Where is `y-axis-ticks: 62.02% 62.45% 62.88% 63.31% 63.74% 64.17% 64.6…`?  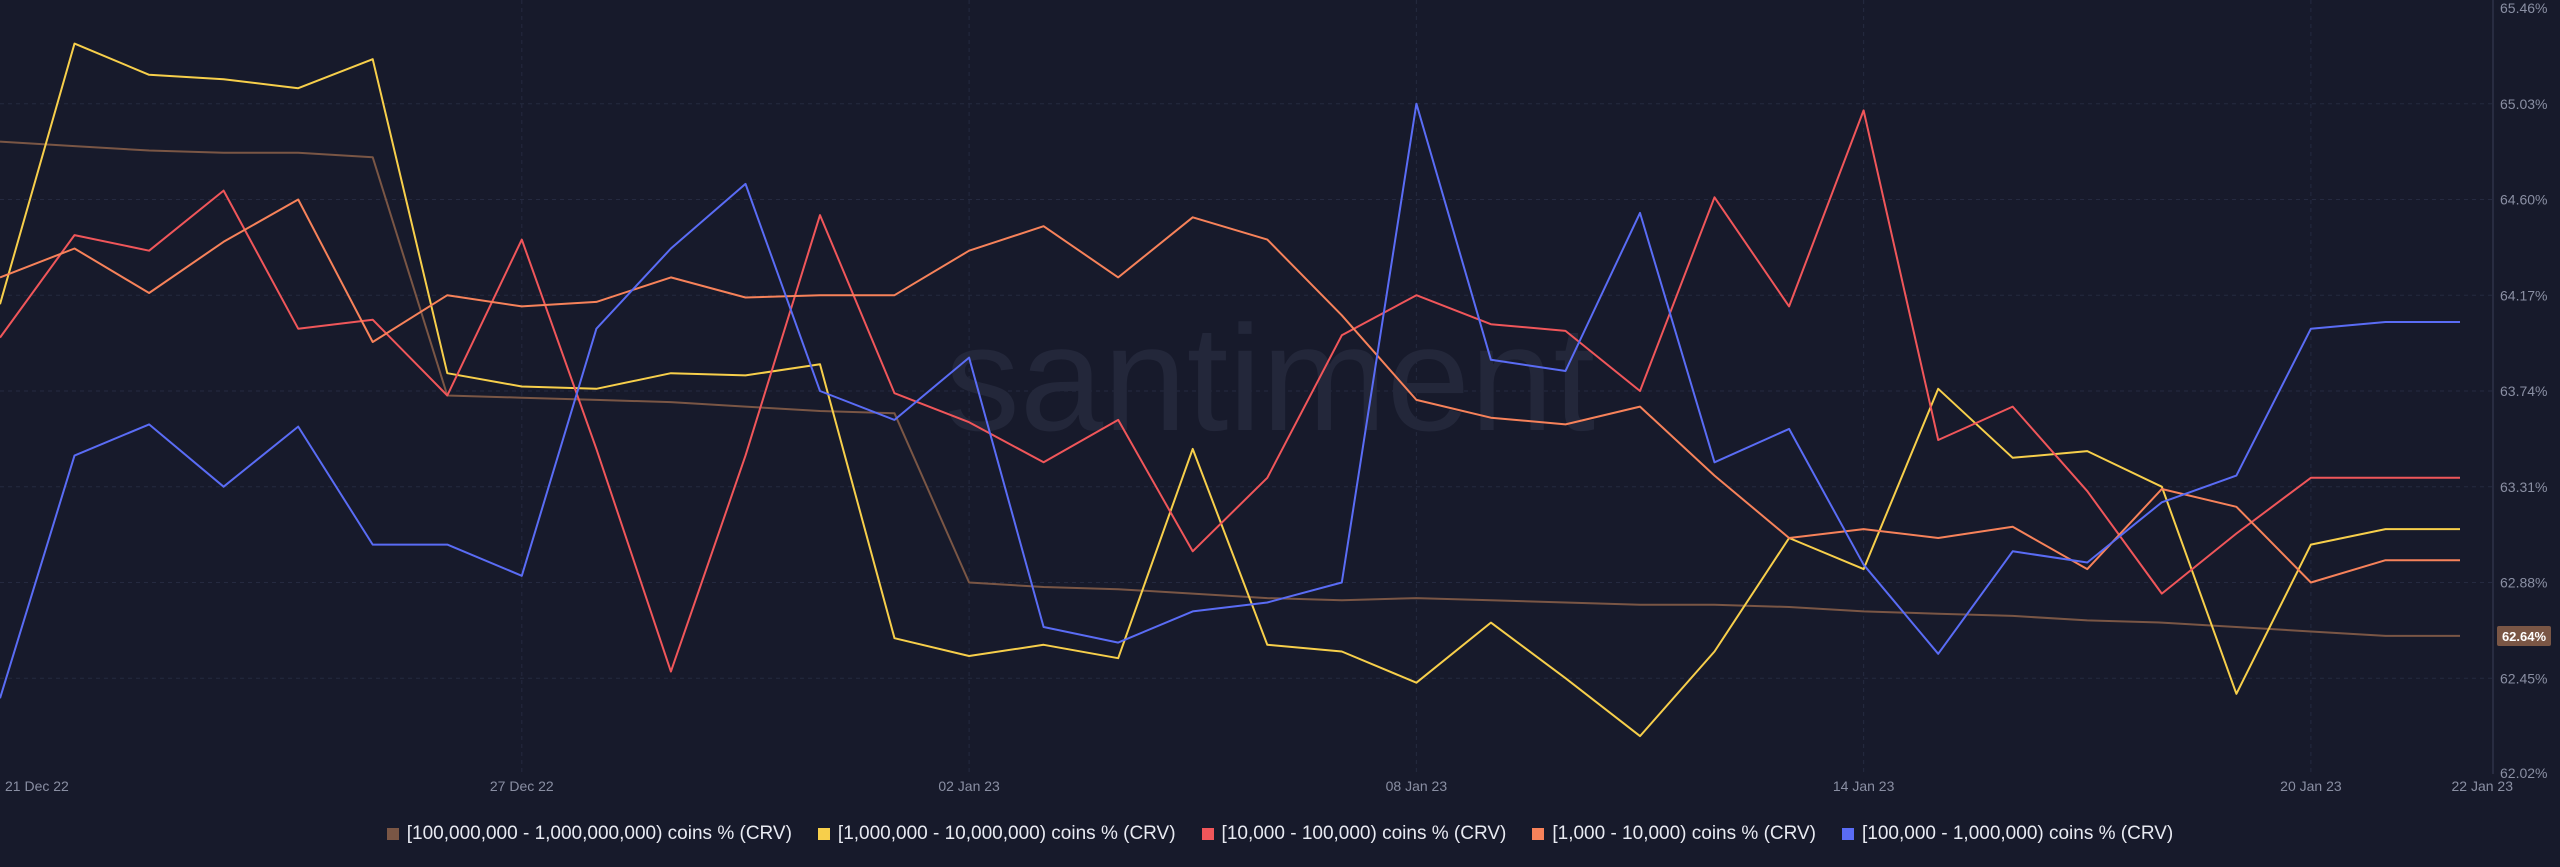 y-axis-ticks: 62.02% 62.45% 62.88% 63.31% 63.74% 64.17% 64.6… is located at coordinates (2523, 390).